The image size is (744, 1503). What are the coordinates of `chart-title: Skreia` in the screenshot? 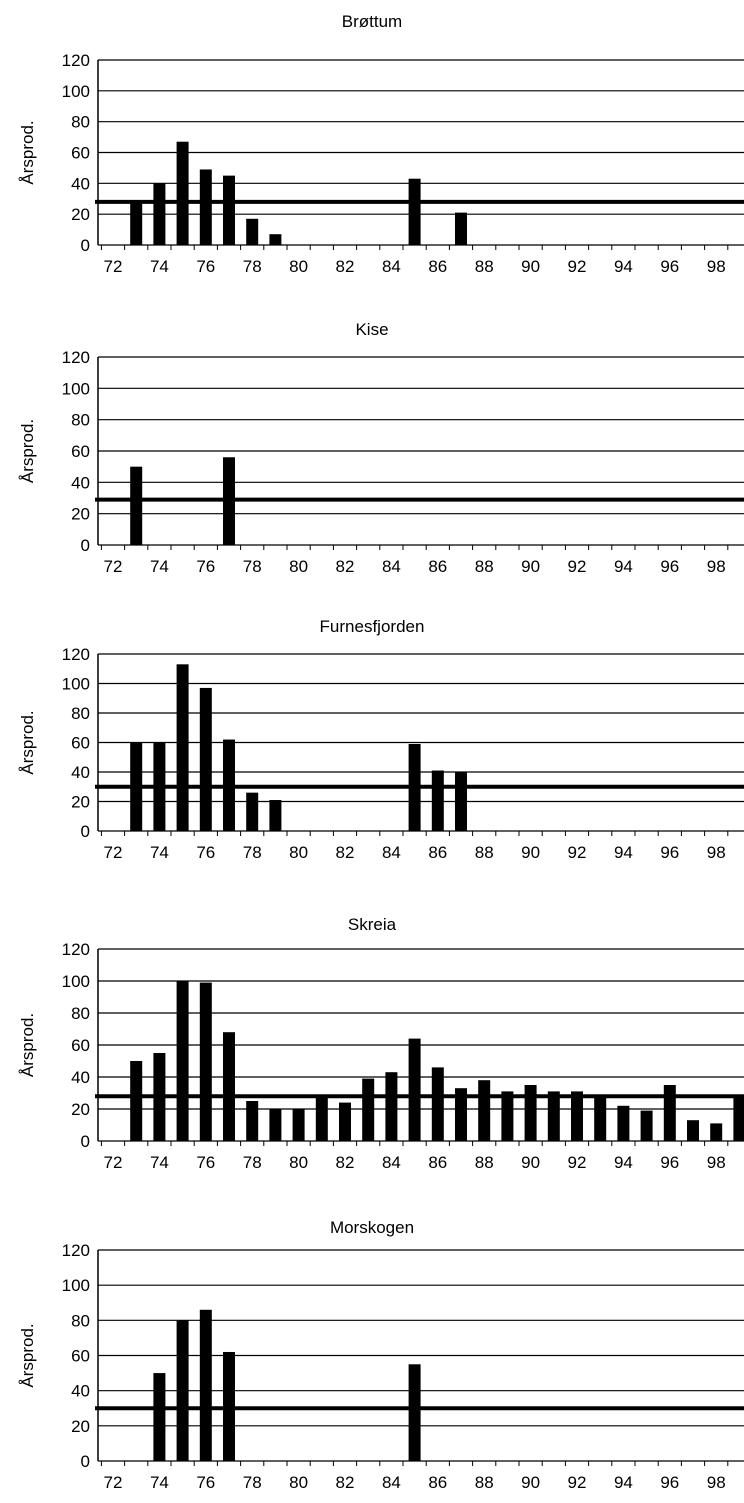 It's located at (372, 924).